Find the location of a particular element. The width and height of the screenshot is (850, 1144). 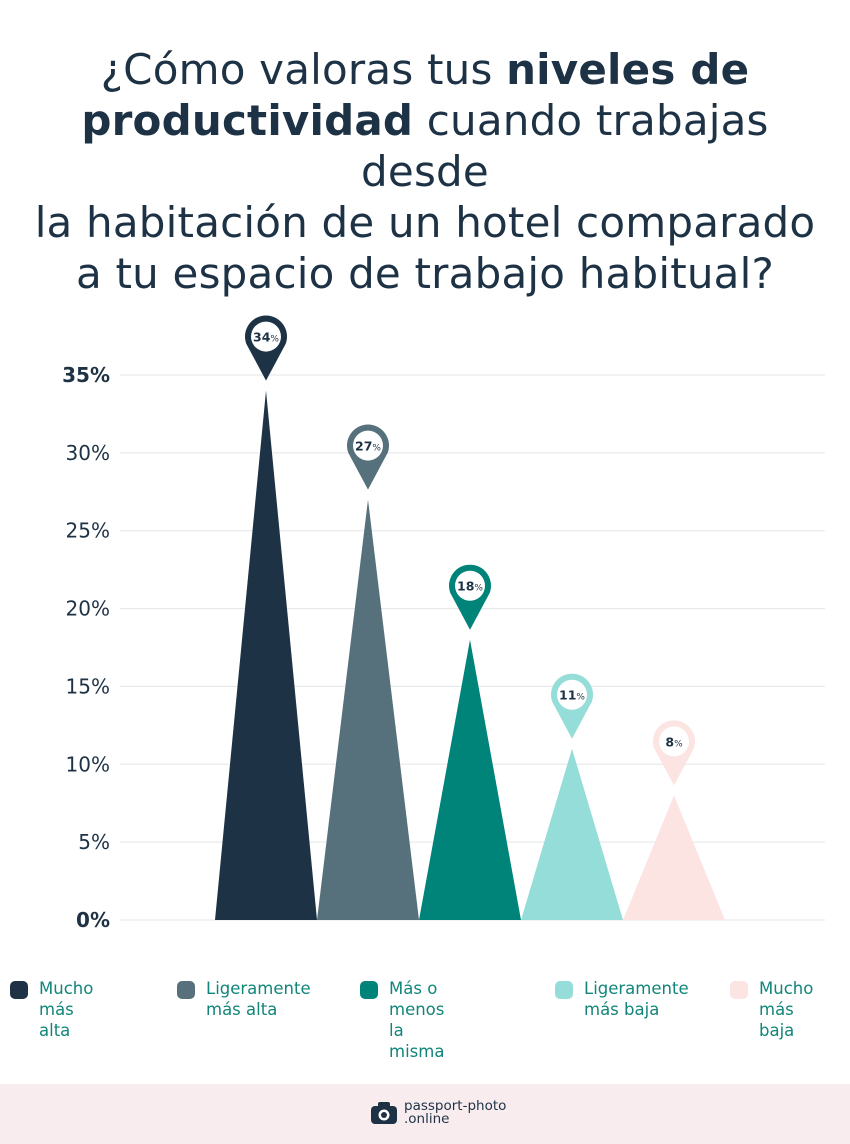

data-label: 8% is located at coordinates (674, 741).